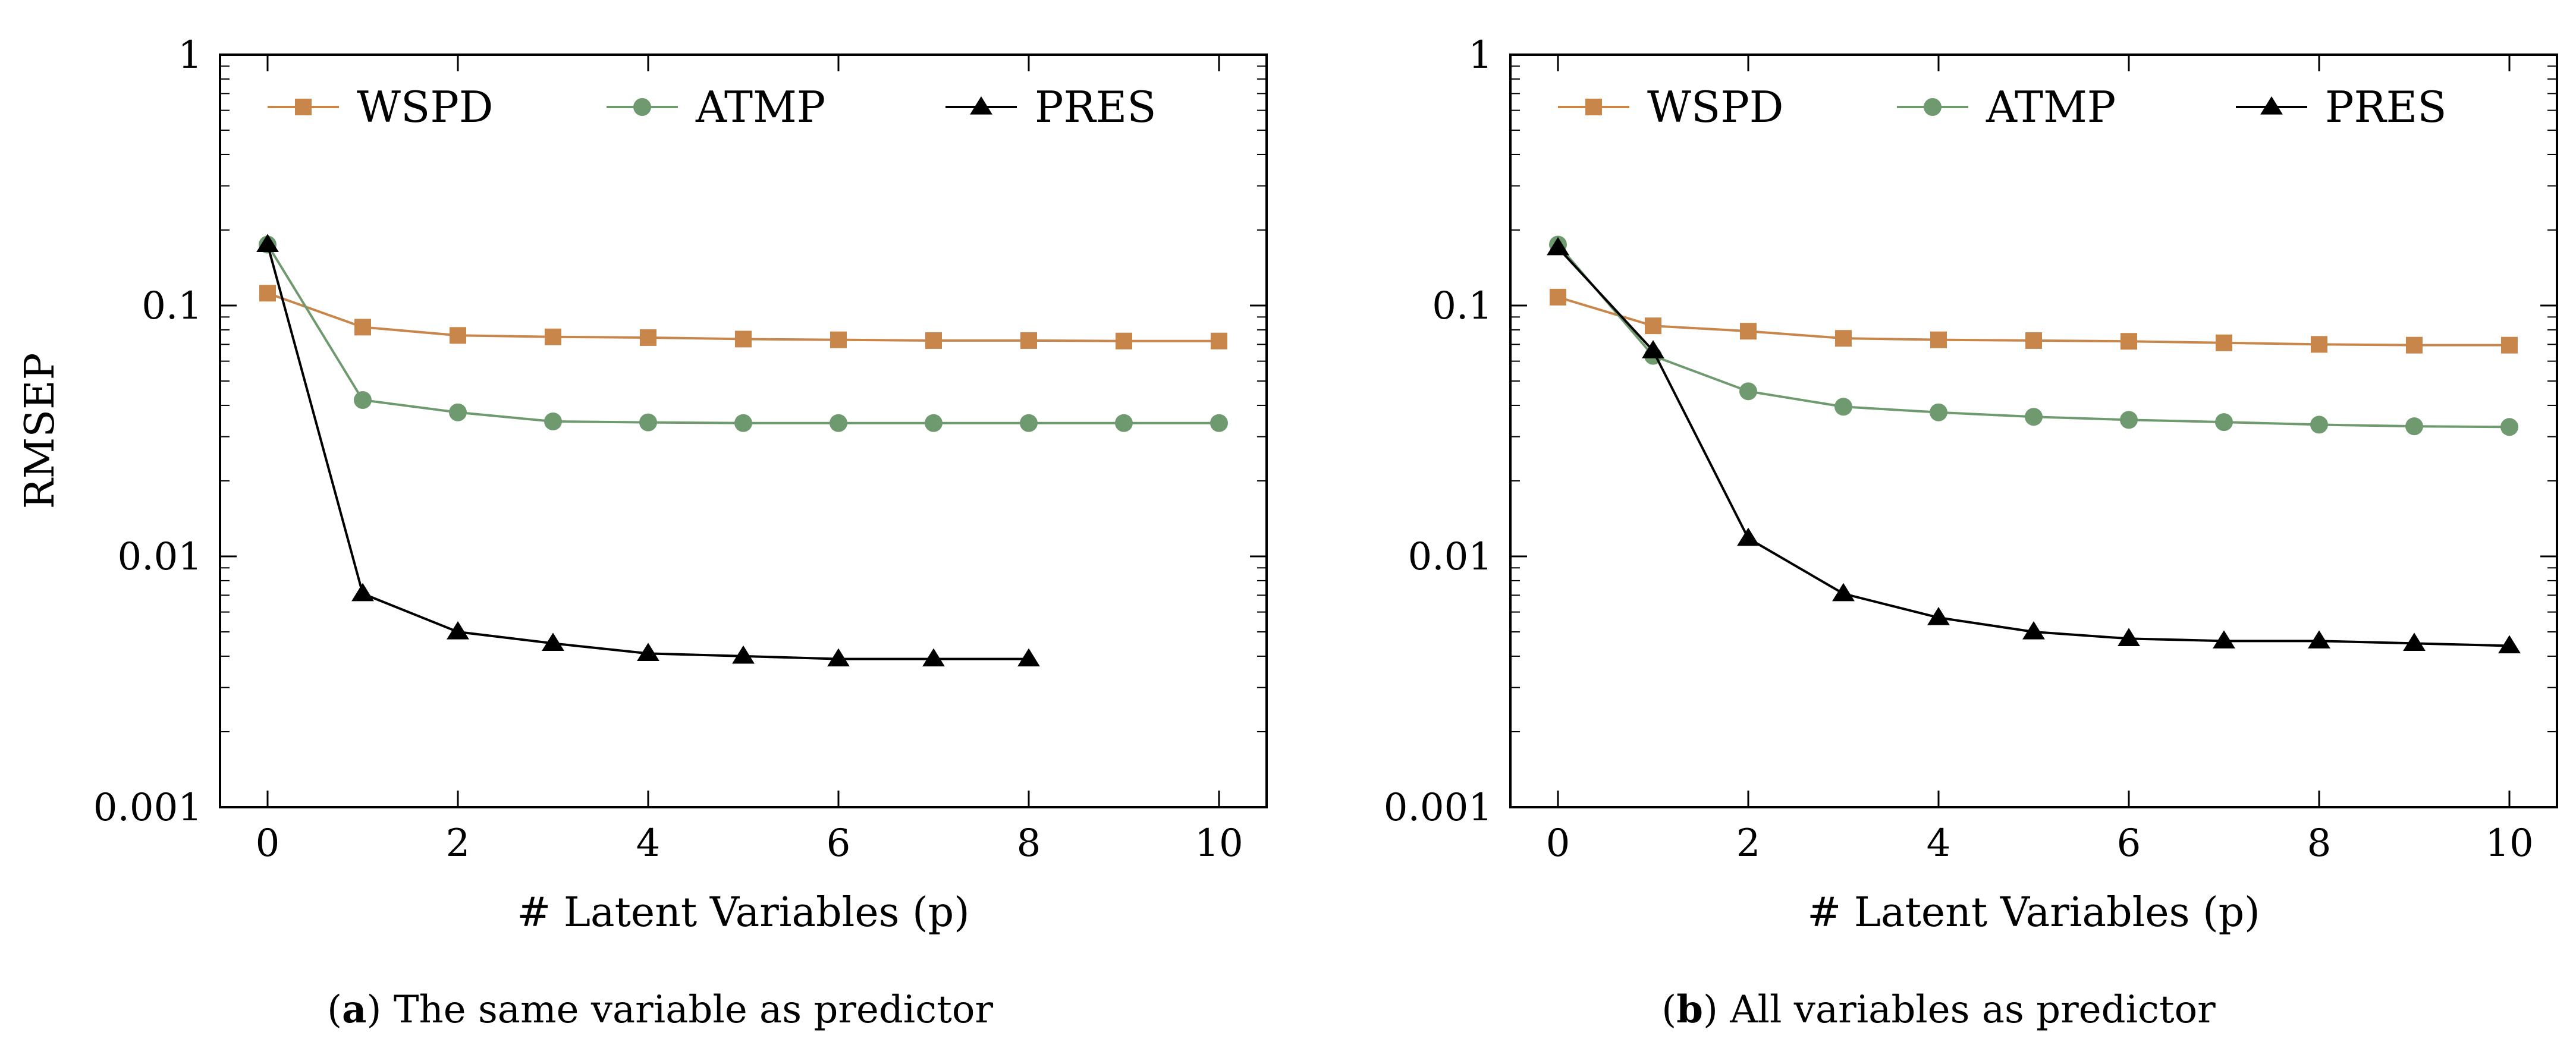 The image size is (2576, 1042). What do you see at coordinates (660, 1009) in the screenshot?
I see `panel-caption: (a) The same variable as predictor` at bounding box center [660, 1009].